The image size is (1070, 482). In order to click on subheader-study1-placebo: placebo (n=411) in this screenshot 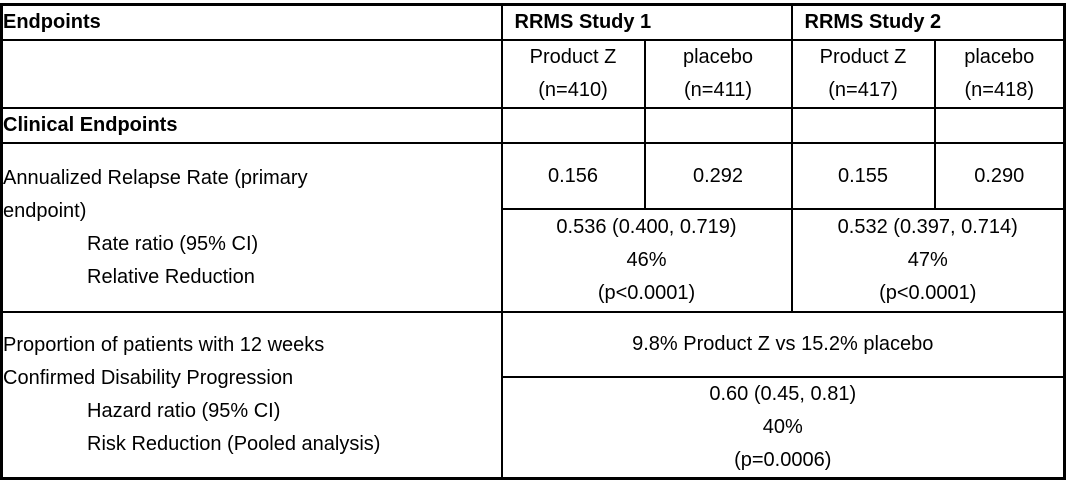, I will do `click(718, 74)`.